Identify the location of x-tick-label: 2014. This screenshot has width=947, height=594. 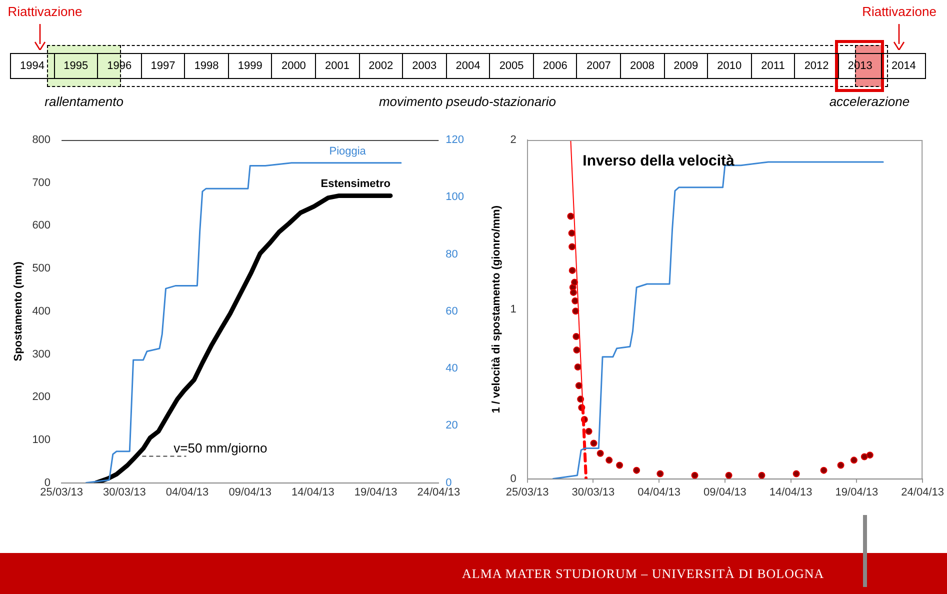
(903, 66).